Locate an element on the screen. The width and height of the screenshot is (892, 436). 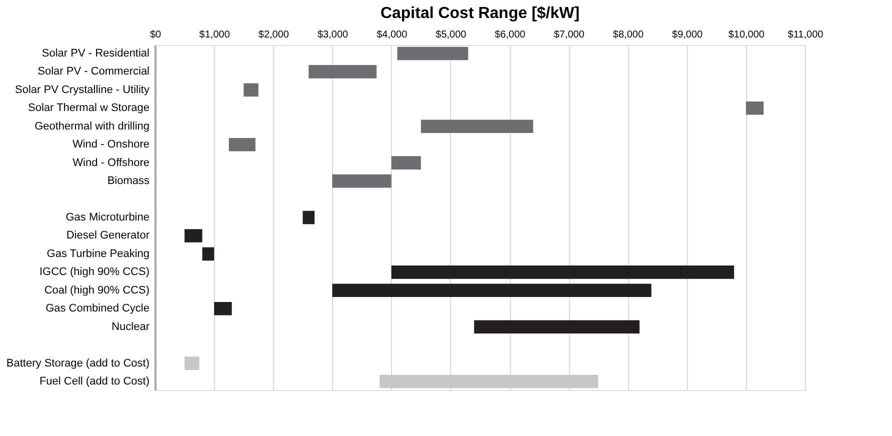
y-tick-label: Solar PV Crystalline - Utility is located at coordinates (82, 90).